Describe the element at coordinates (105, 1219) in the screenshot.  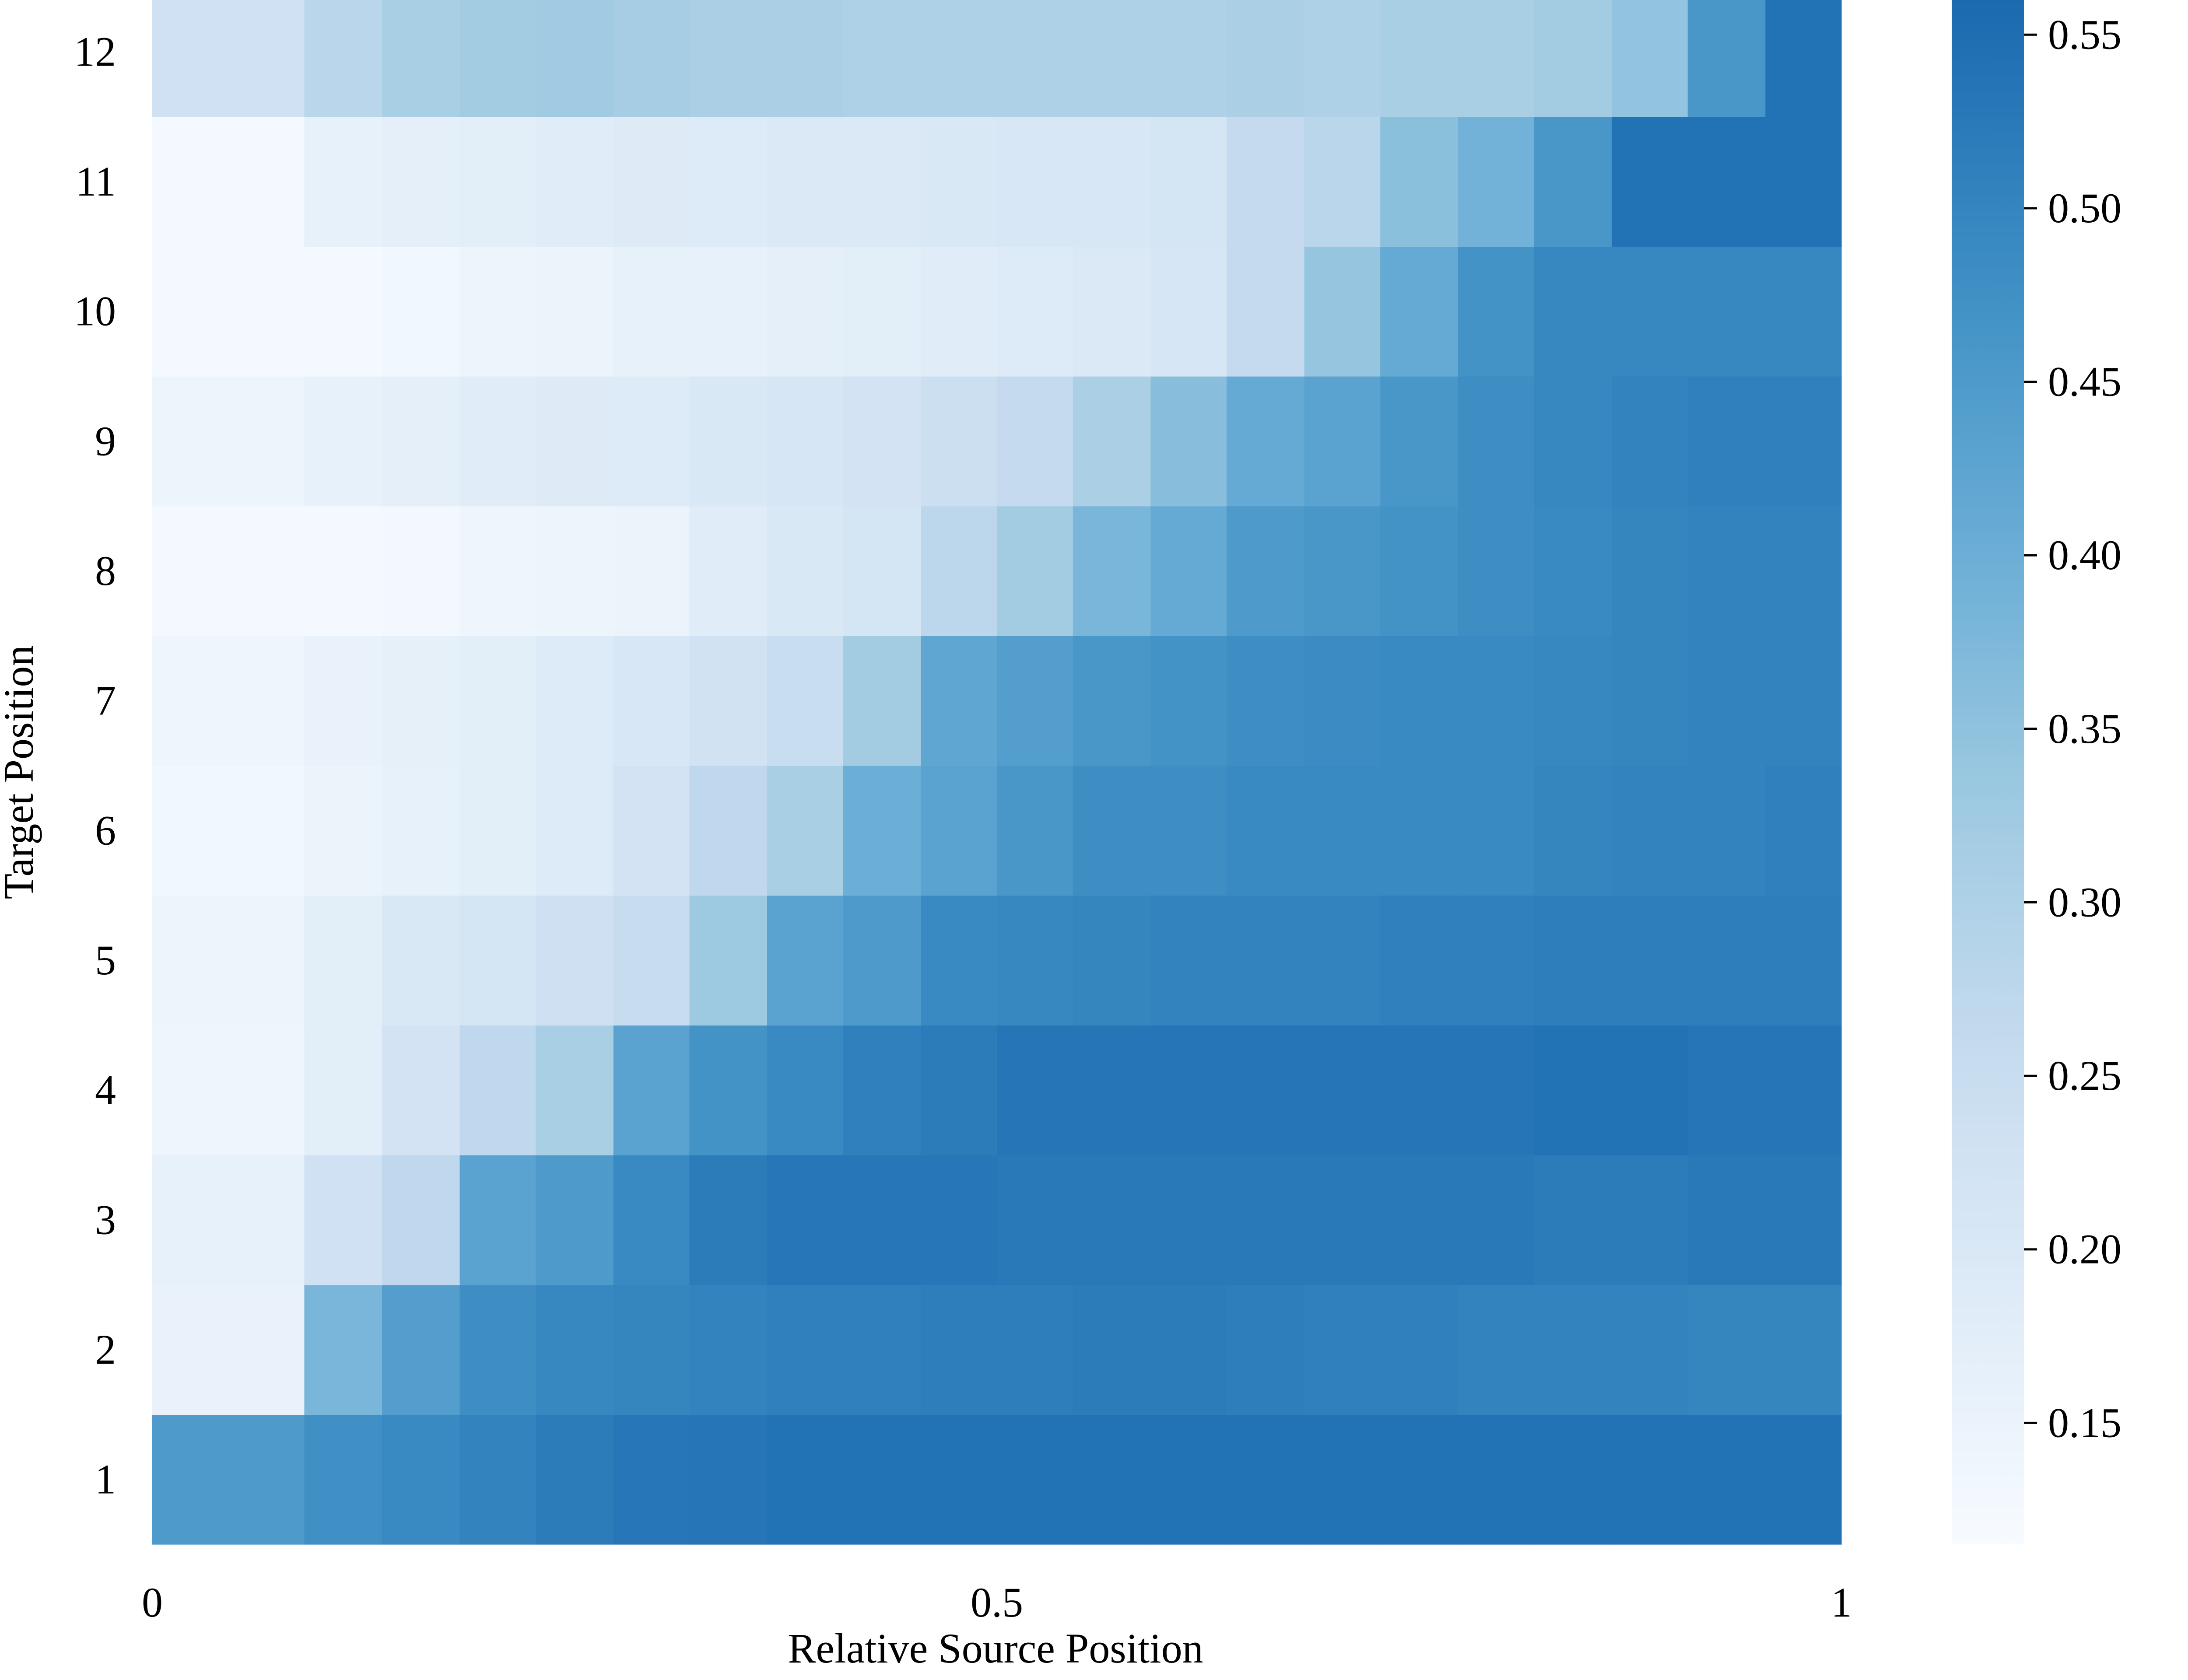
I see `y-tick-label: 3` at that location.